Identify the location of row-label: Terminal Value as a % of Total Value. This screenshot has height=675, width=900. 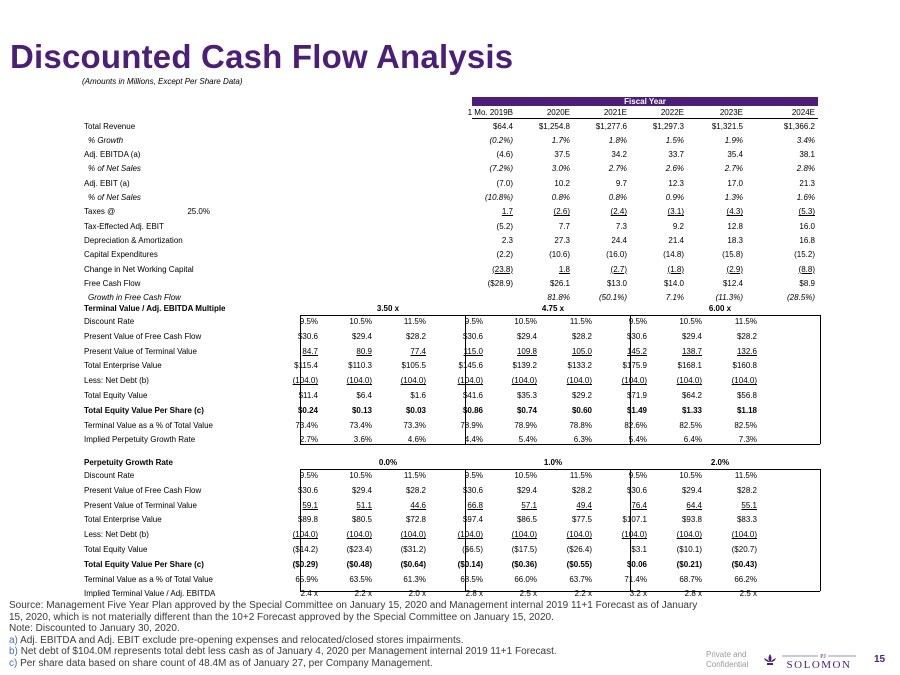
(148, 579).